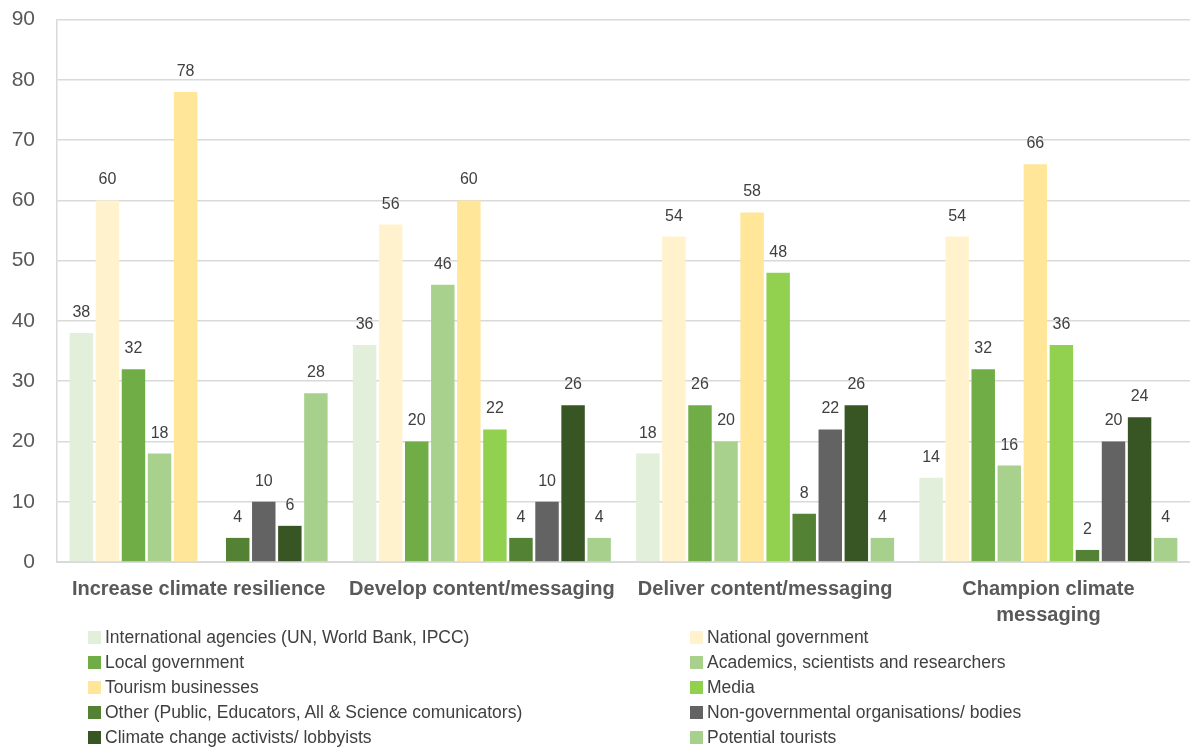 Image resolution: width=1190 pixels, height=749 pixels. What do you see at coordinates (856, 662) in the screenshot?
I see `legend-label: Academics, scientists and researchers` at bounding box center [856, 662].